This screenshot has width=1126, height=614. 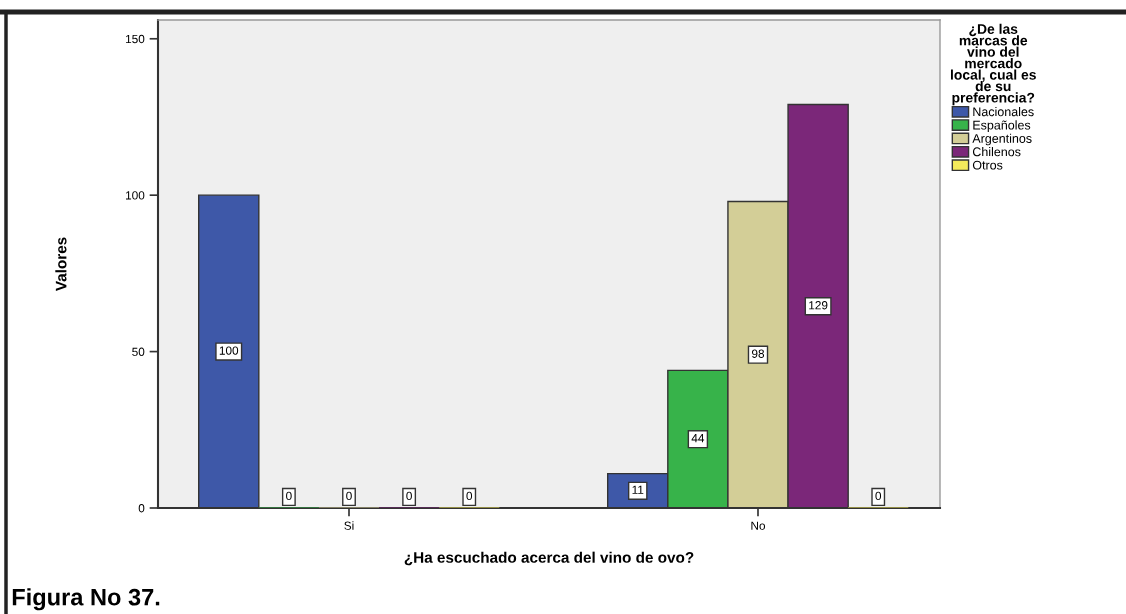 I want to click on x-tick-label: Si, so click(x=349, y=525).